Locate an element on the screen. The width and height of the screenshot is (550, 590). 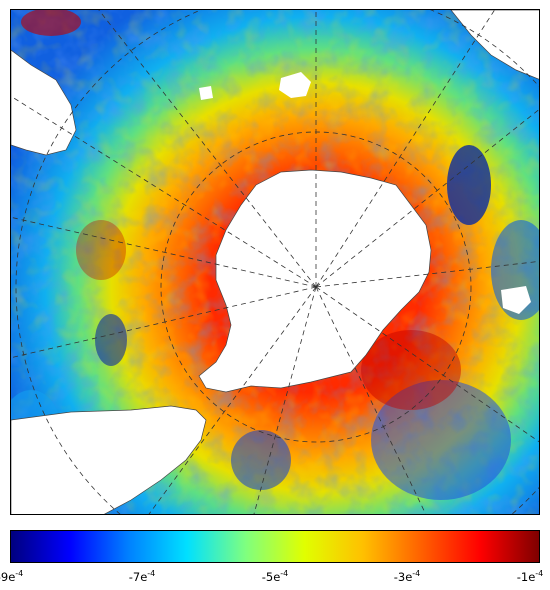
colorbar-tick-label: -5e-4 is located at coordinates (275, 576).